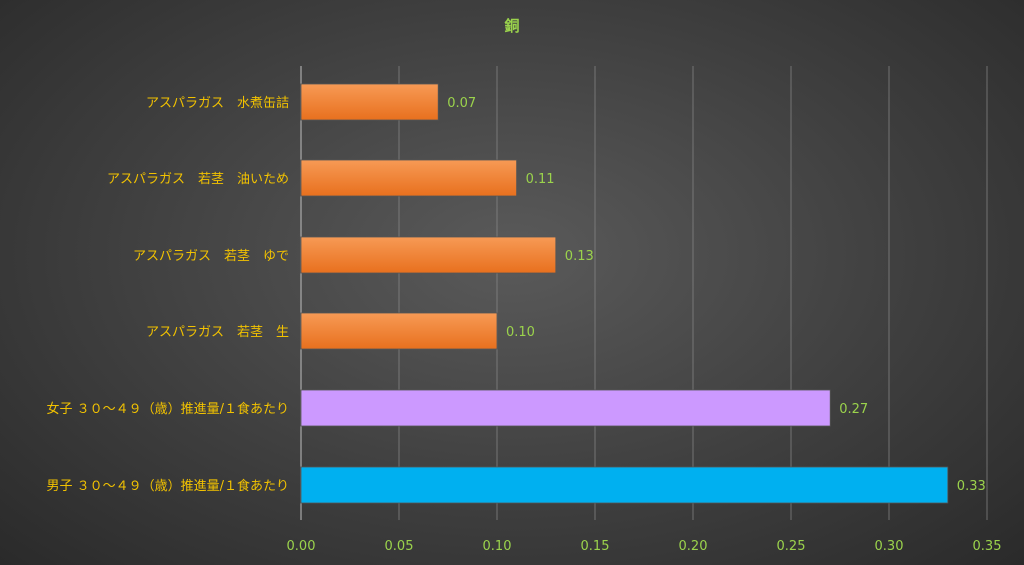  Describe the element at coordinates (540, 179) in the screenshot. I see `data-label: 0.11` at that location.